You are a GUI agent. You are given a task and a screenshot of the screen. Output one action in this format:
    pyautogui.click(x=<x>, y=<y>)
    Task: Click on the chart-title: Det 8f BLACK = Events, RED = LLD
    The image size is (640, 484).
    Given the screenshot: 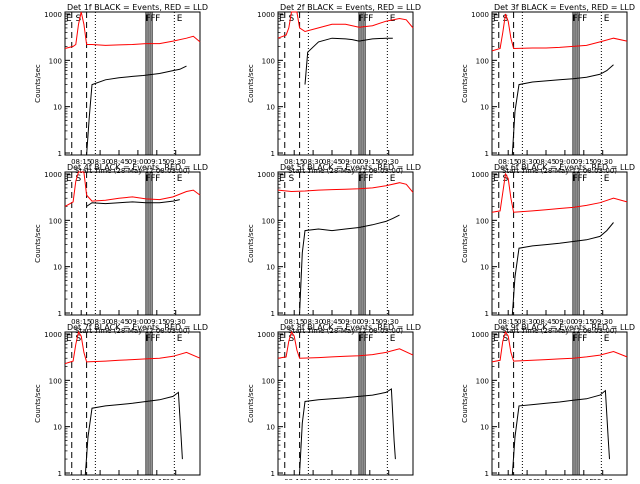 What is the action you would take?
    pyautogui.click(x=350, y=327)
    